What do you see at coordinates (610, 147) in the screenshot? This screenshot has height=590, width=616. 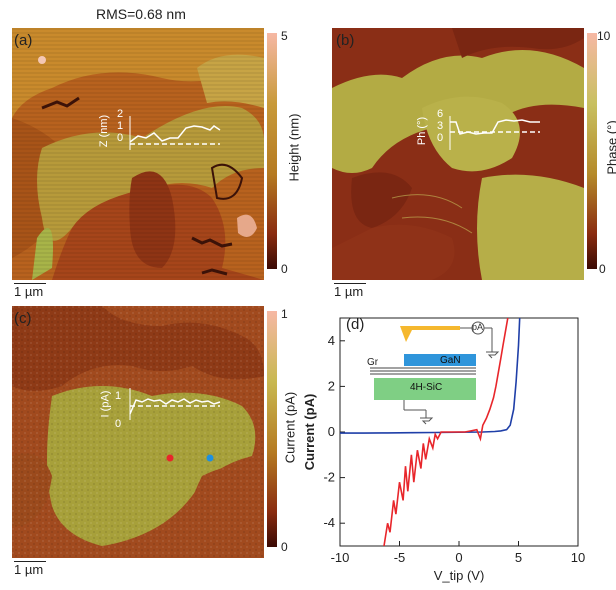 I see `colorbar-b-title: Phase (°)` at bounding box center [610, 147].